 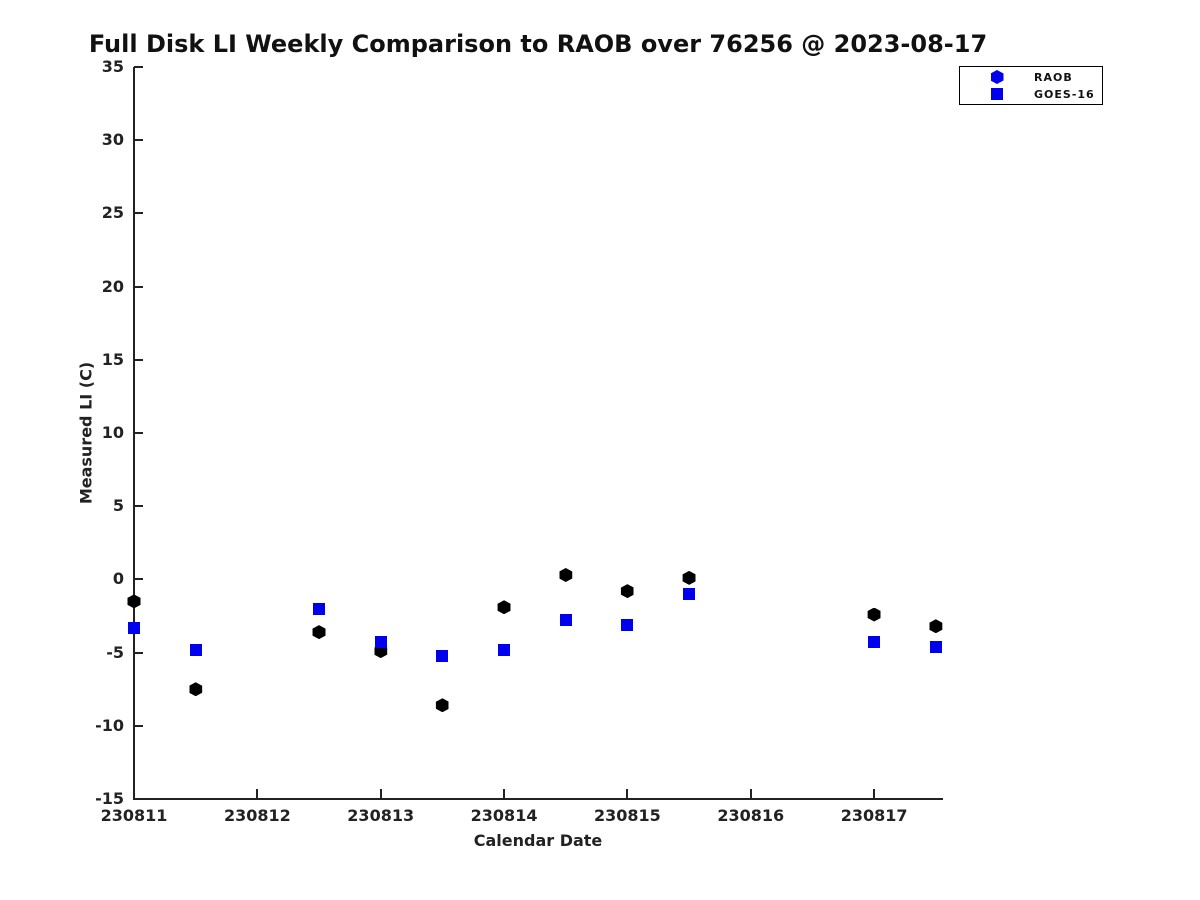 What do you see at coordinates (1053, 77) in the screenshot?
I see `legend-label-raob: RAOB` at bounding box center [1053, 77].